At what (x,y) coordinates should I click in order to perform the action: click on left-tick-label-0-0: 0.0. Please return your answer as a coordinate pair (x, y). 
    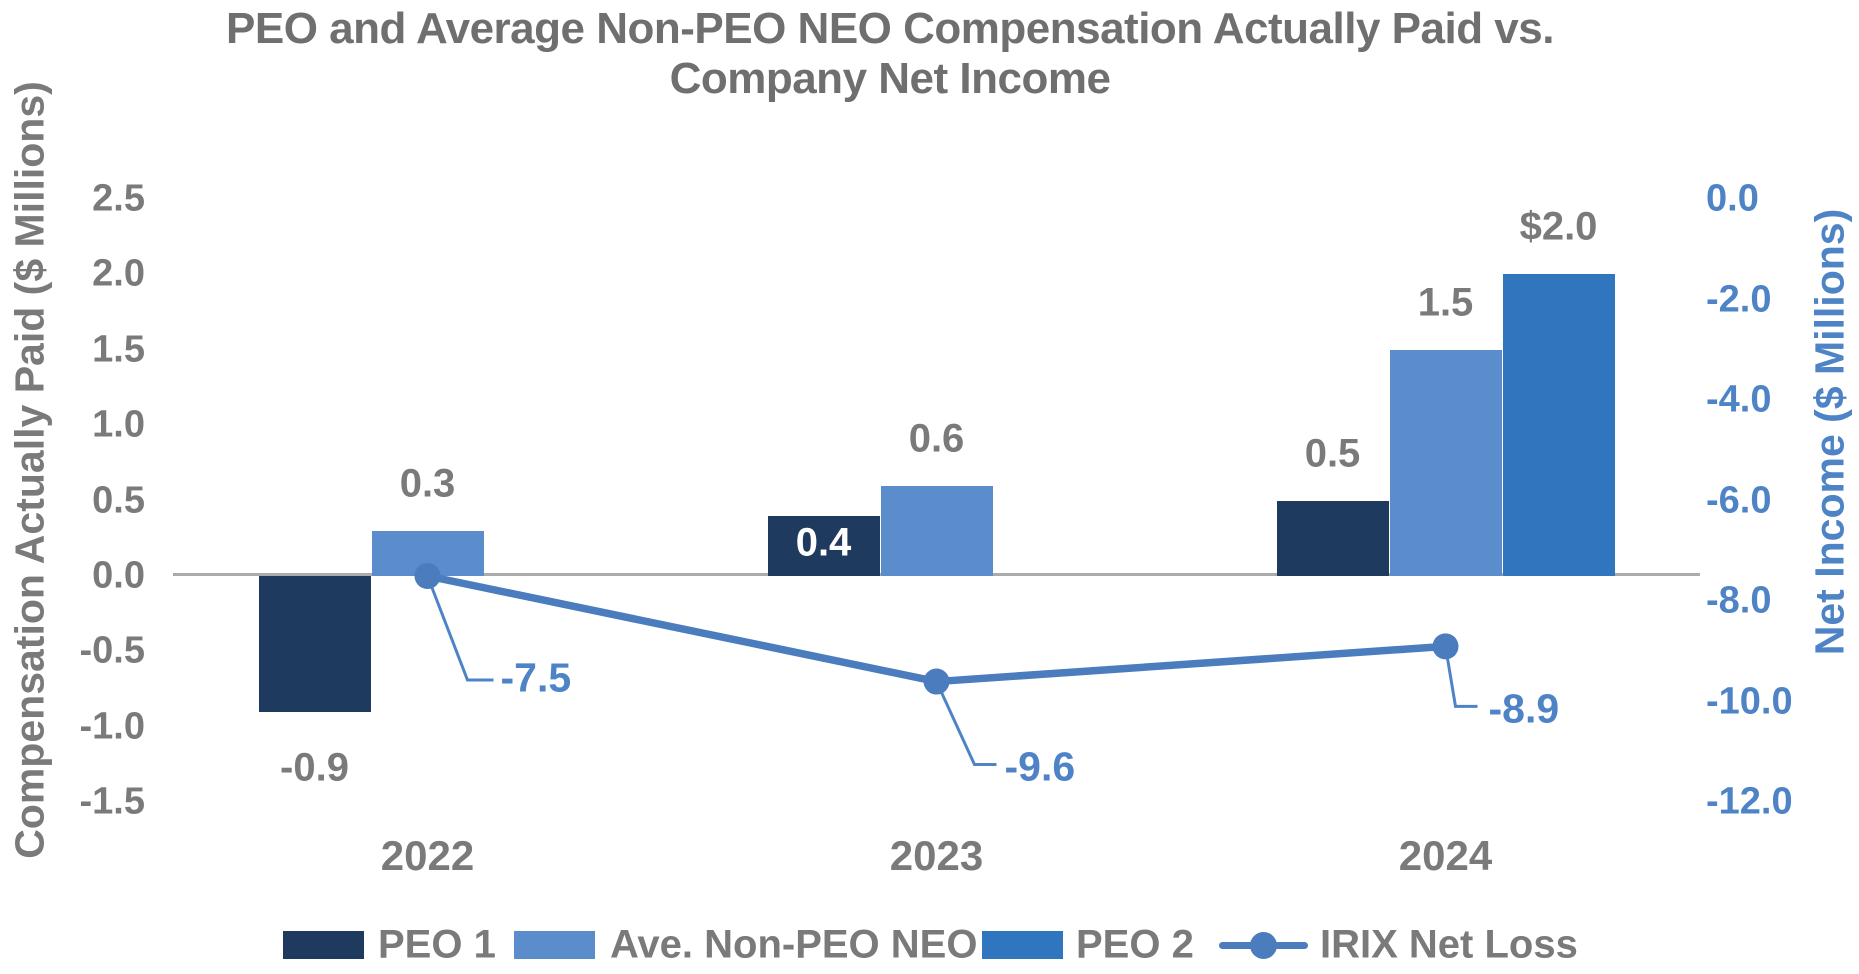
    Looking at the image, I should click on (118, 575).